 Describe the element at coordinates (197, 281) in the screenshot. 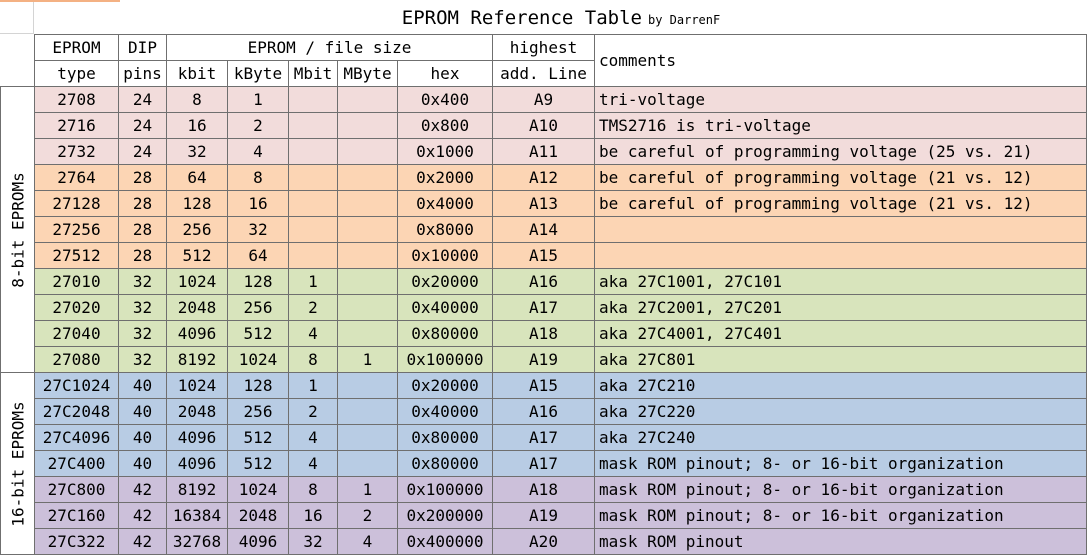

I see `cell-kbit: 1024` at that location.